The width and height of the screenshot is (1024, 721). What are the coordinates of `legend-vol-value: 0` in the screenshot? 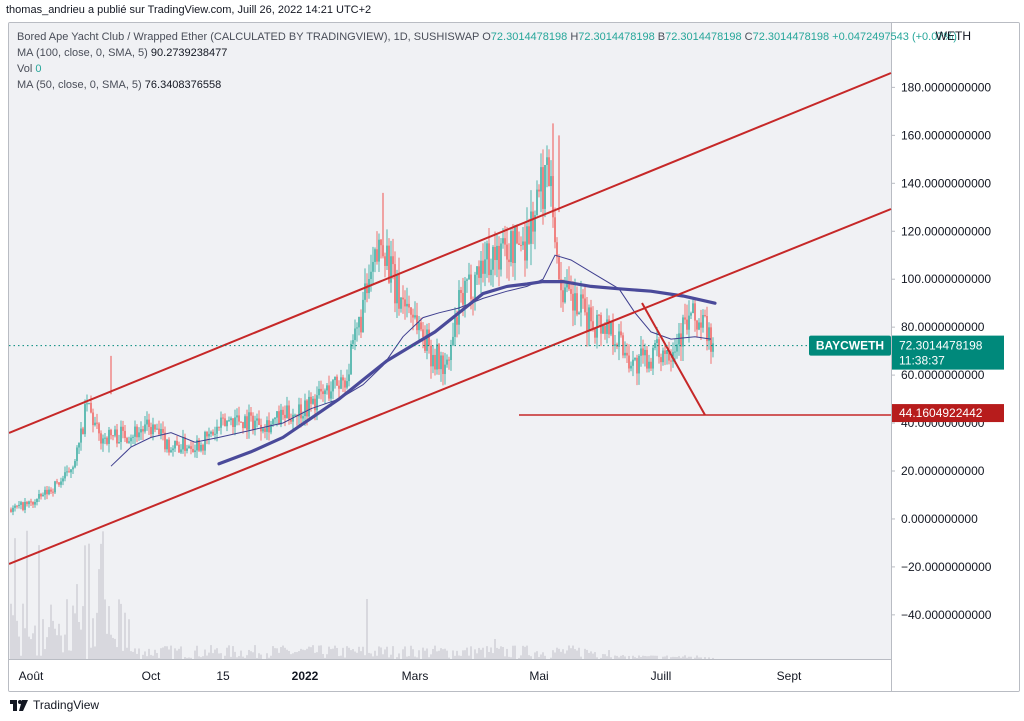 It's located at (38, 69).